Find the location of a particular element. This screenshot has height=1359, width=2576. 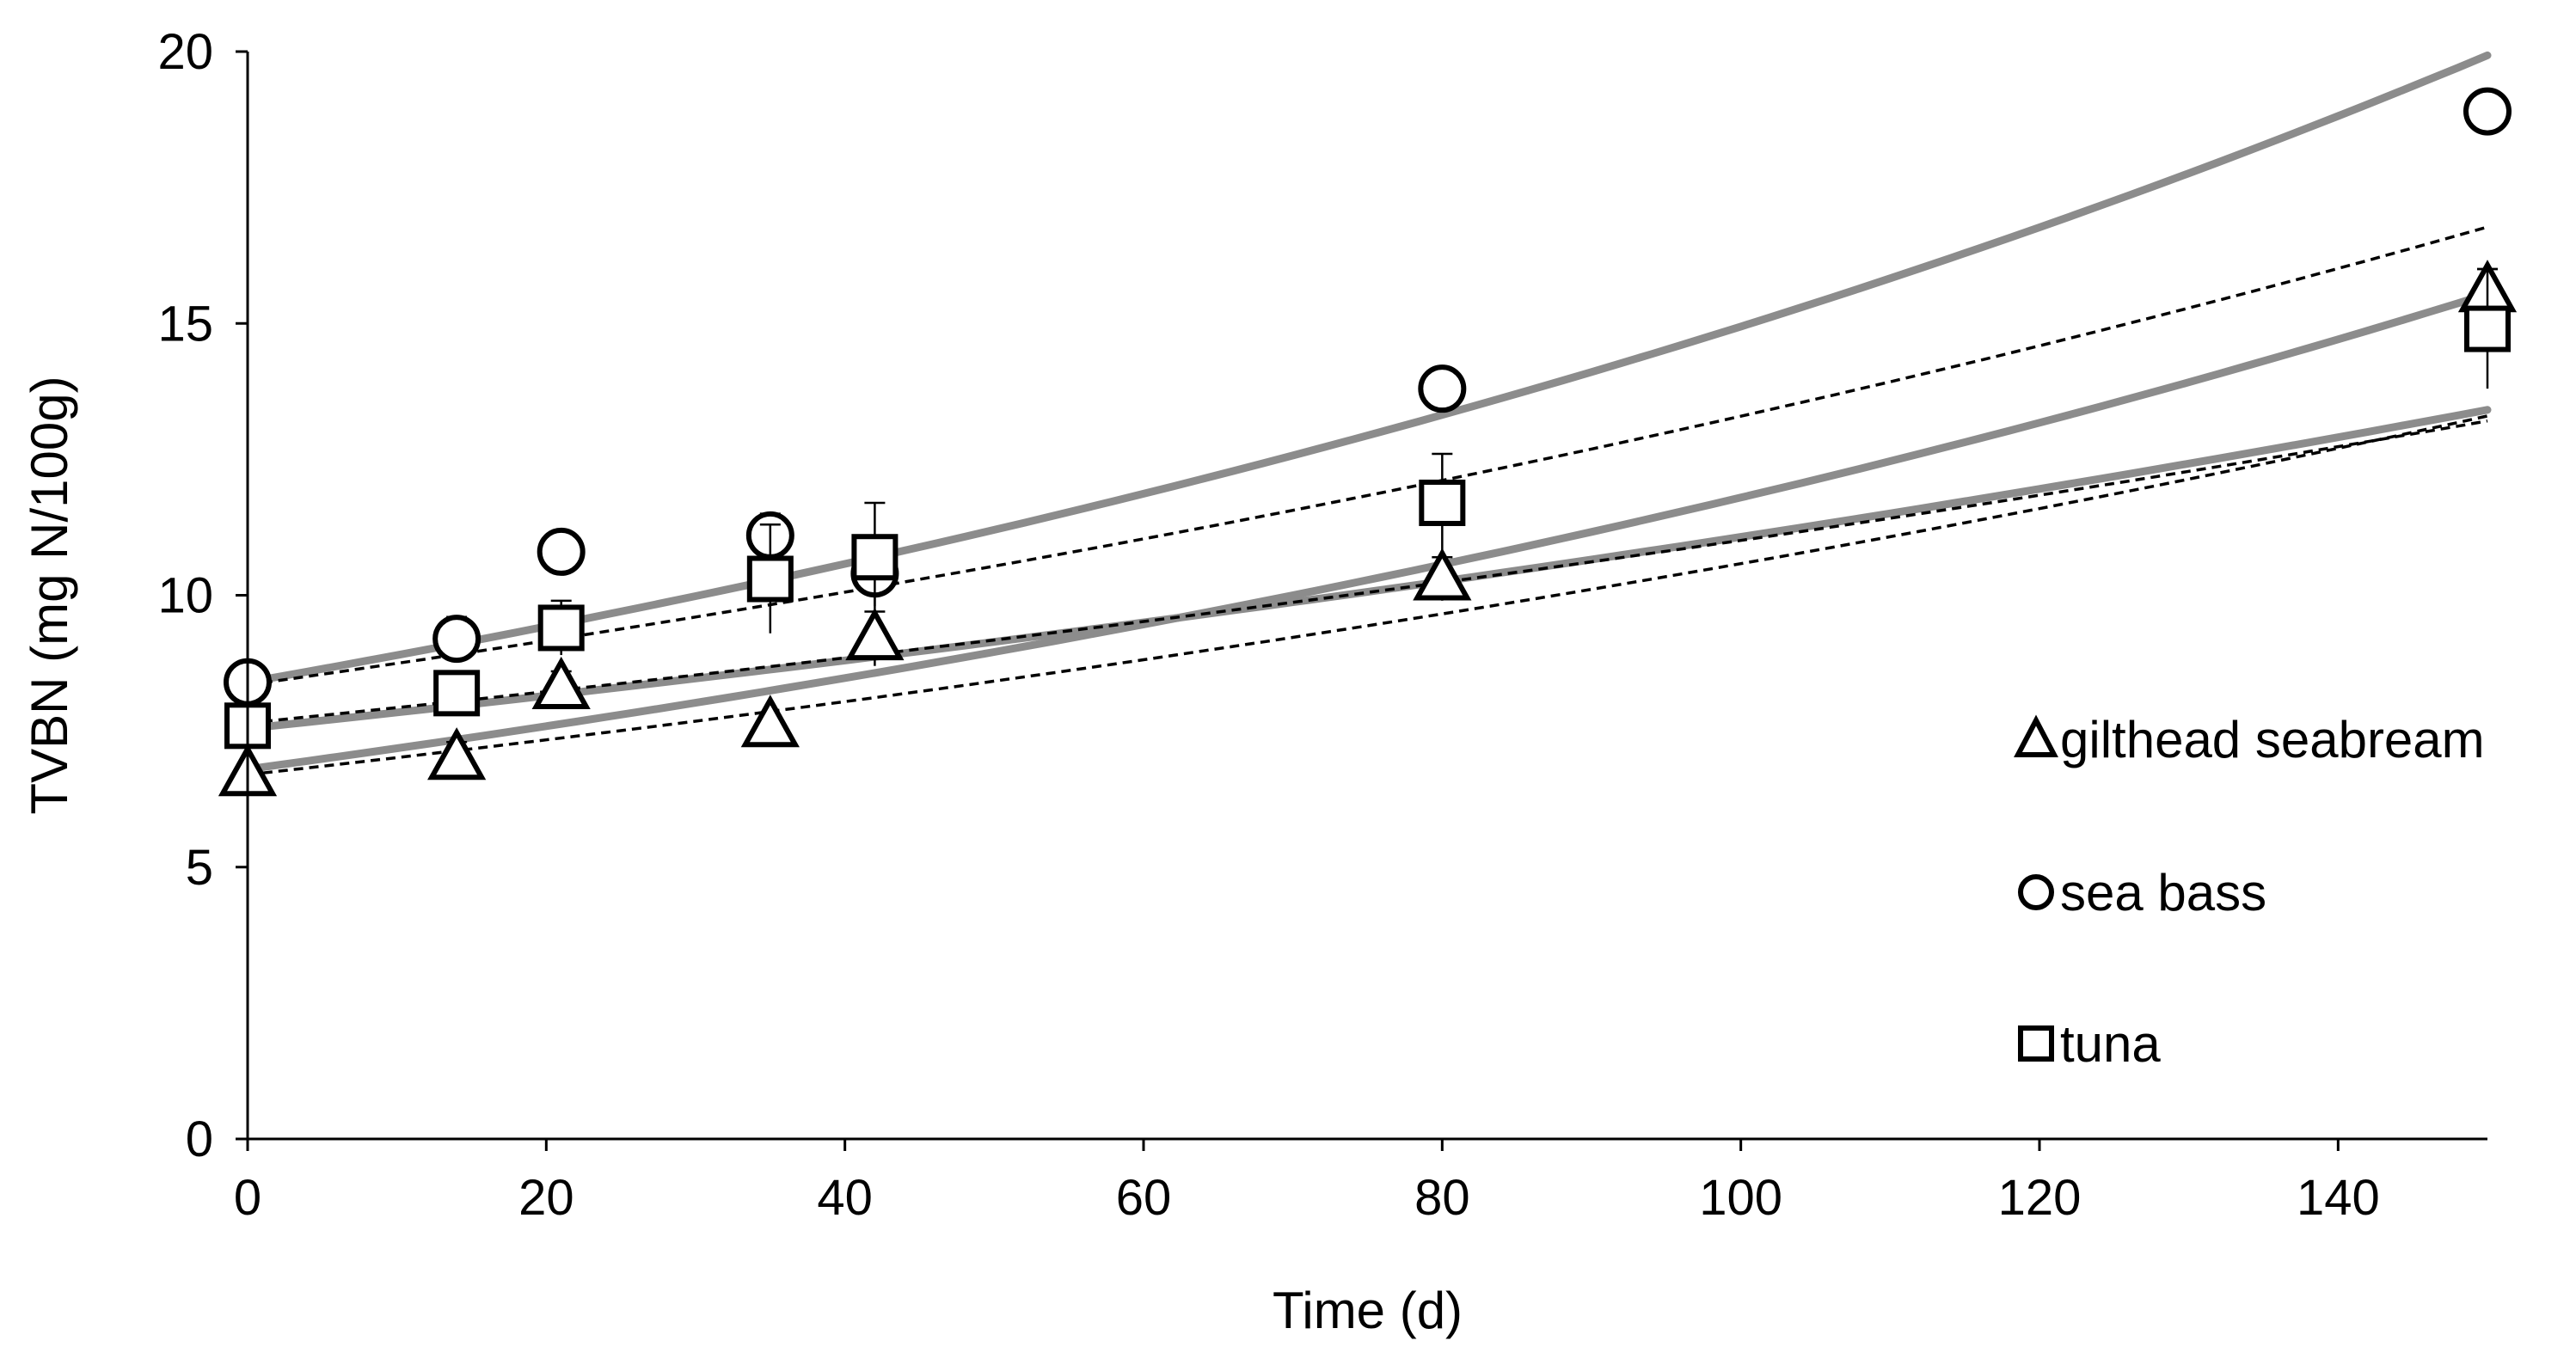

legend-item-gilthead-seabream: gilthead seabream is located at coordinates (2249, 739).